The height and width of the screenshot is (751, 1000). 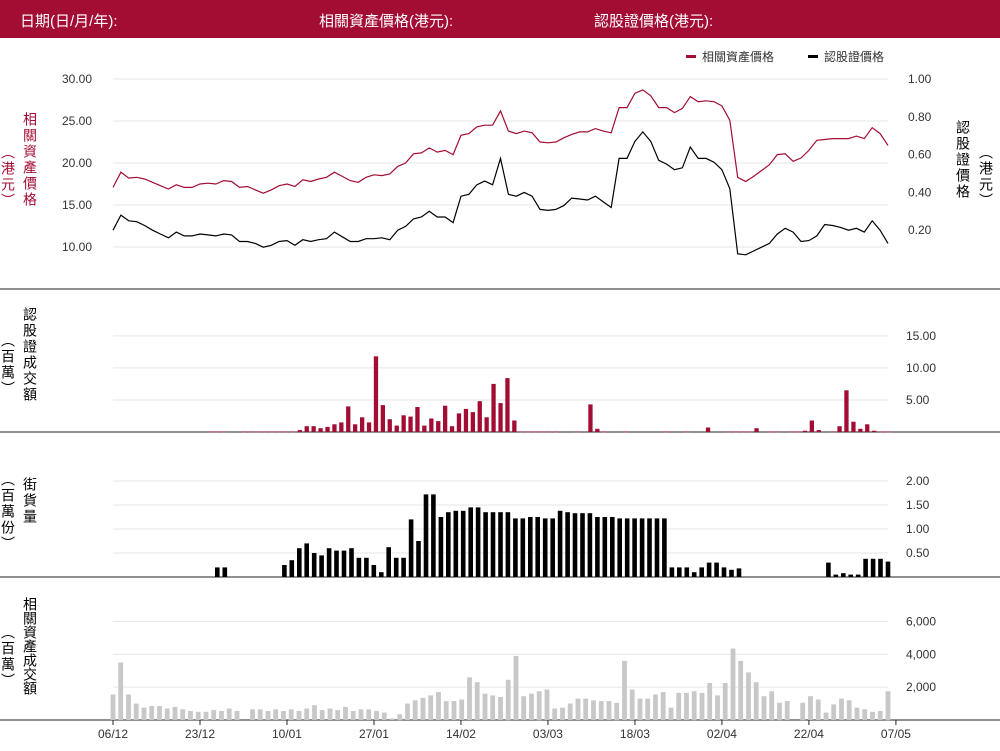 What do you see at coordinates (918, 529) in the screenshot?
I see `outstanding-tick: 1.00` at bounding box center [918, 529].